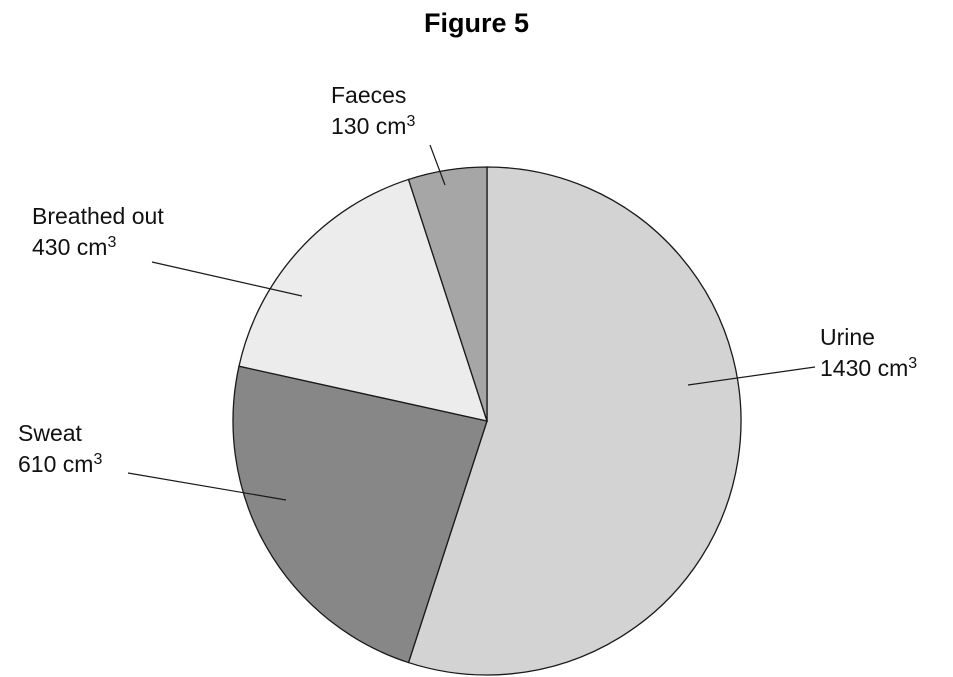  What do you see at coordinates (98, 231) in the screenshot?
I see `label-breathed-out: Breathed out 430 cm3` at bounding box center [98, 231].